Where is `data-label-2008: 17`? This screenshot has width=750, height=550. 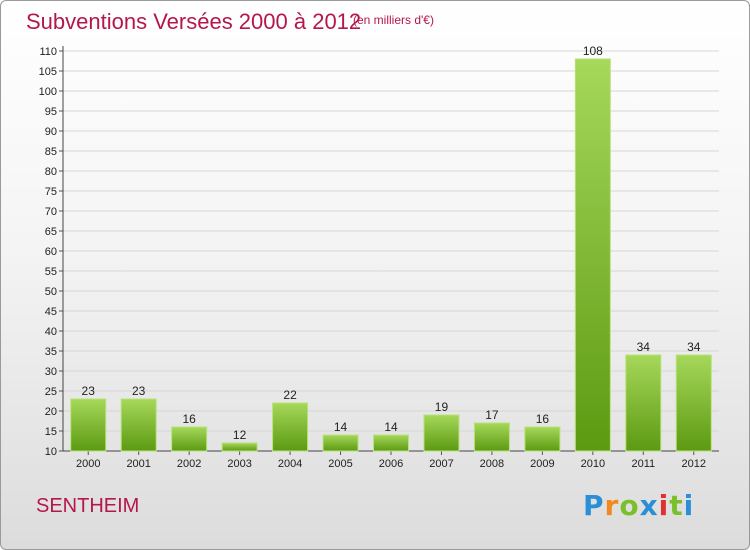
data-label-2008: 17 is located at coordinates (492, 415).